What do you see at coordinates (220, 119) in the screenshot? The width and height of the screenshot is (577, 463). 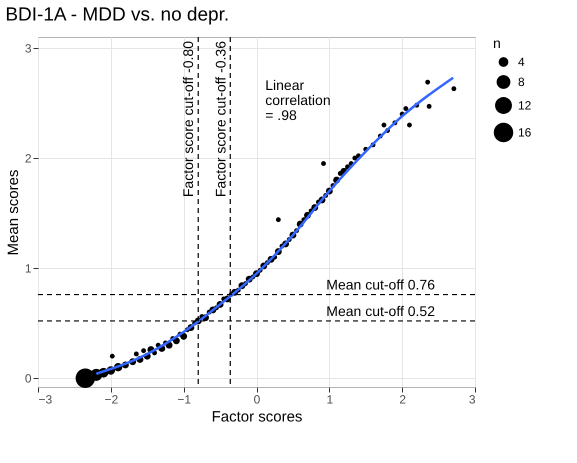 I see `ref-line-label: Factor score cut-off -0.36` at bounding box center [220, 119].